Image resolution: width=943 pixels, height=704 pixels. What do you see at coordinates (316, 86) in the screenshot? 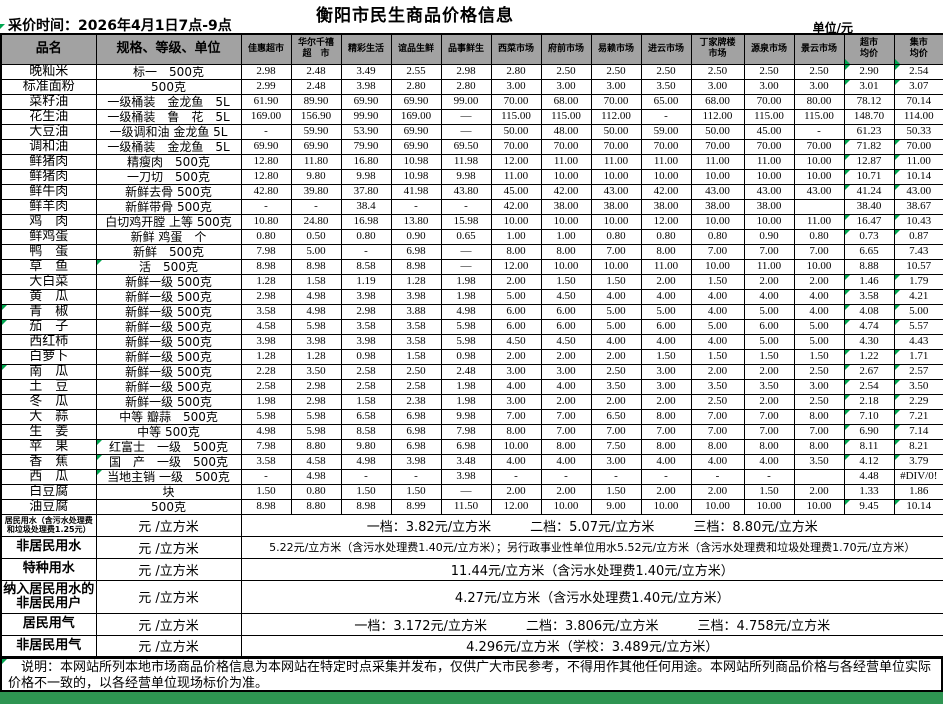
I see `price-cell: 2.48` at bounding box center [316, 86].